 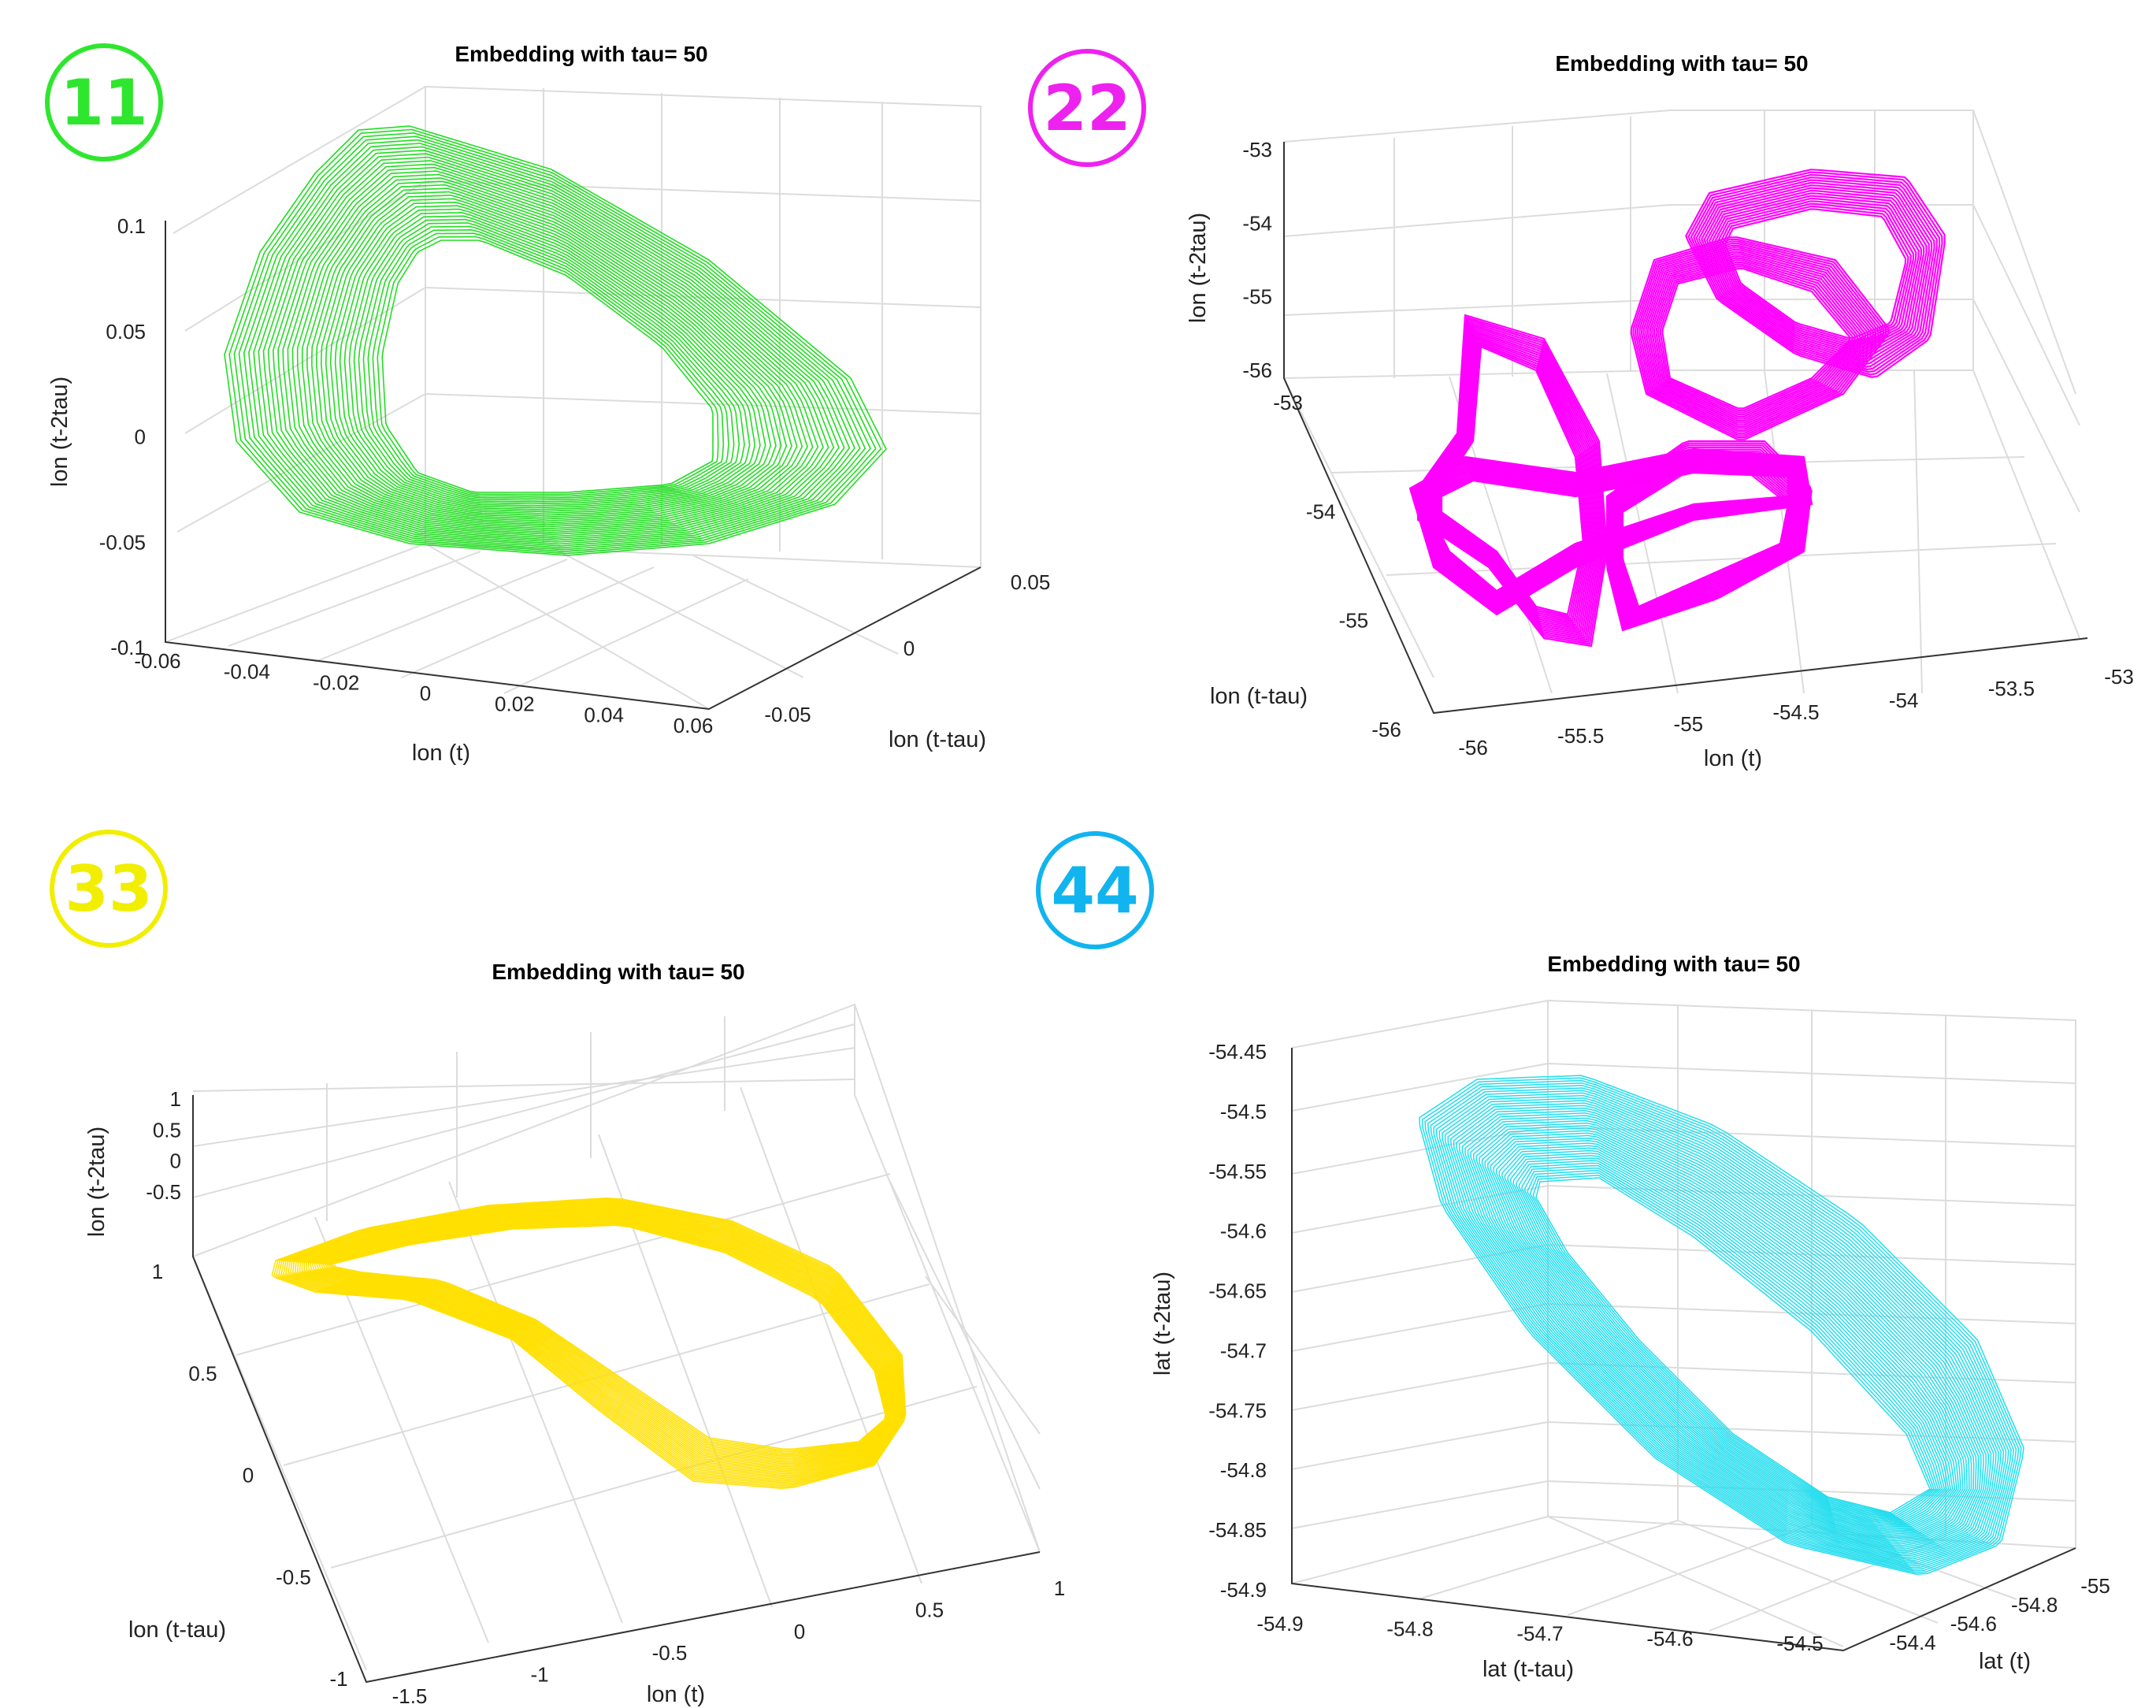 What do you see at coordinates (336, 682) in the screenshot?
I see `x-tick-label: -0.02` at bounding box center [336, 682].